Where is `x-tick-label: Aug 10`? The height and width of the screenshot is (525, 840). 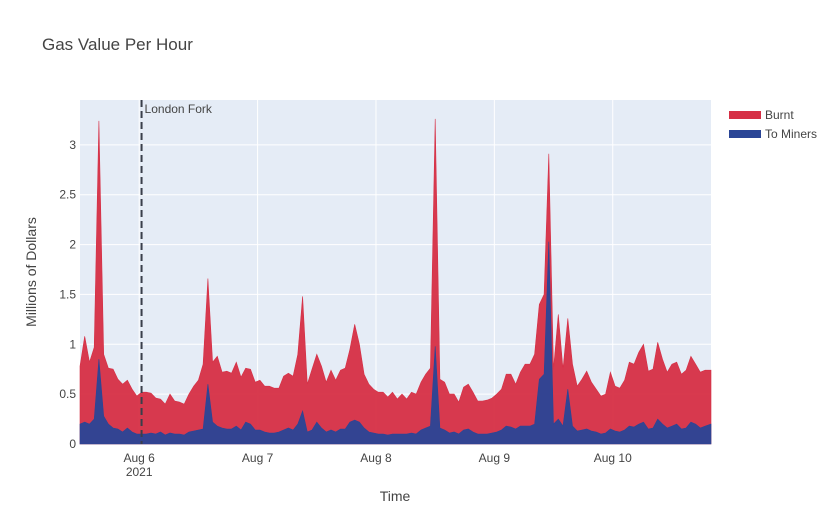 x-tick-label: Aug 10 is located at coordinates (613, 458).